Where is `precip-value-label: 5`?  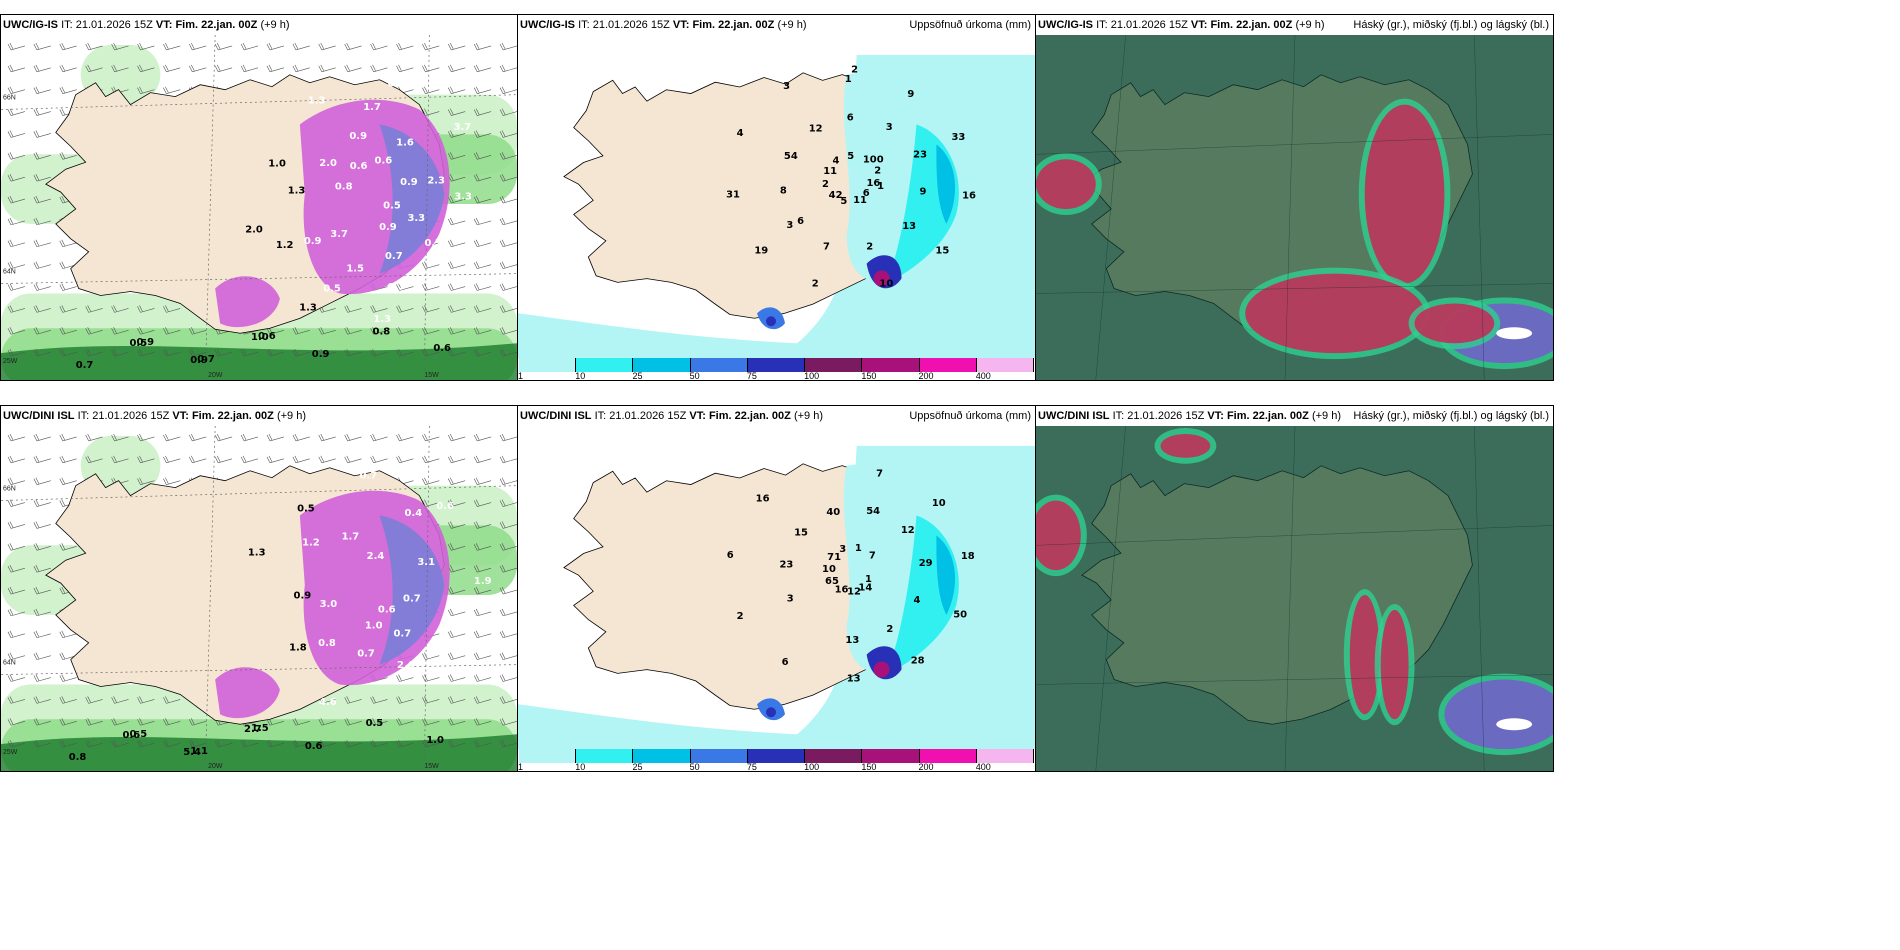 precip-value-label: 5 is located at coordinates (850, 156).